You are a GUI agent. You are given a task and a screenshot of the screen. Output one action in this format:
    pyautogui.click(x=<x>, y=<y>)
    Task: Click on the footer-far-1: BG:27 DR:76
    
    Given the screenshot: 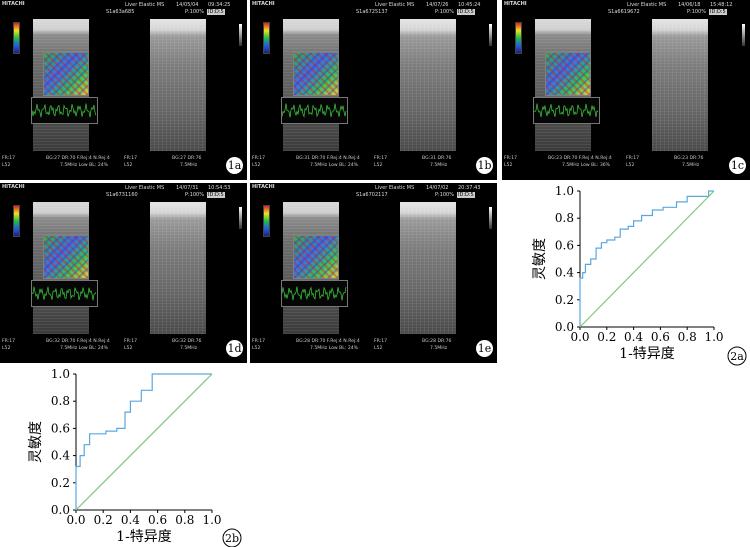 What is the action you would take?
    pyautogui.click(x=187, y=158)
    